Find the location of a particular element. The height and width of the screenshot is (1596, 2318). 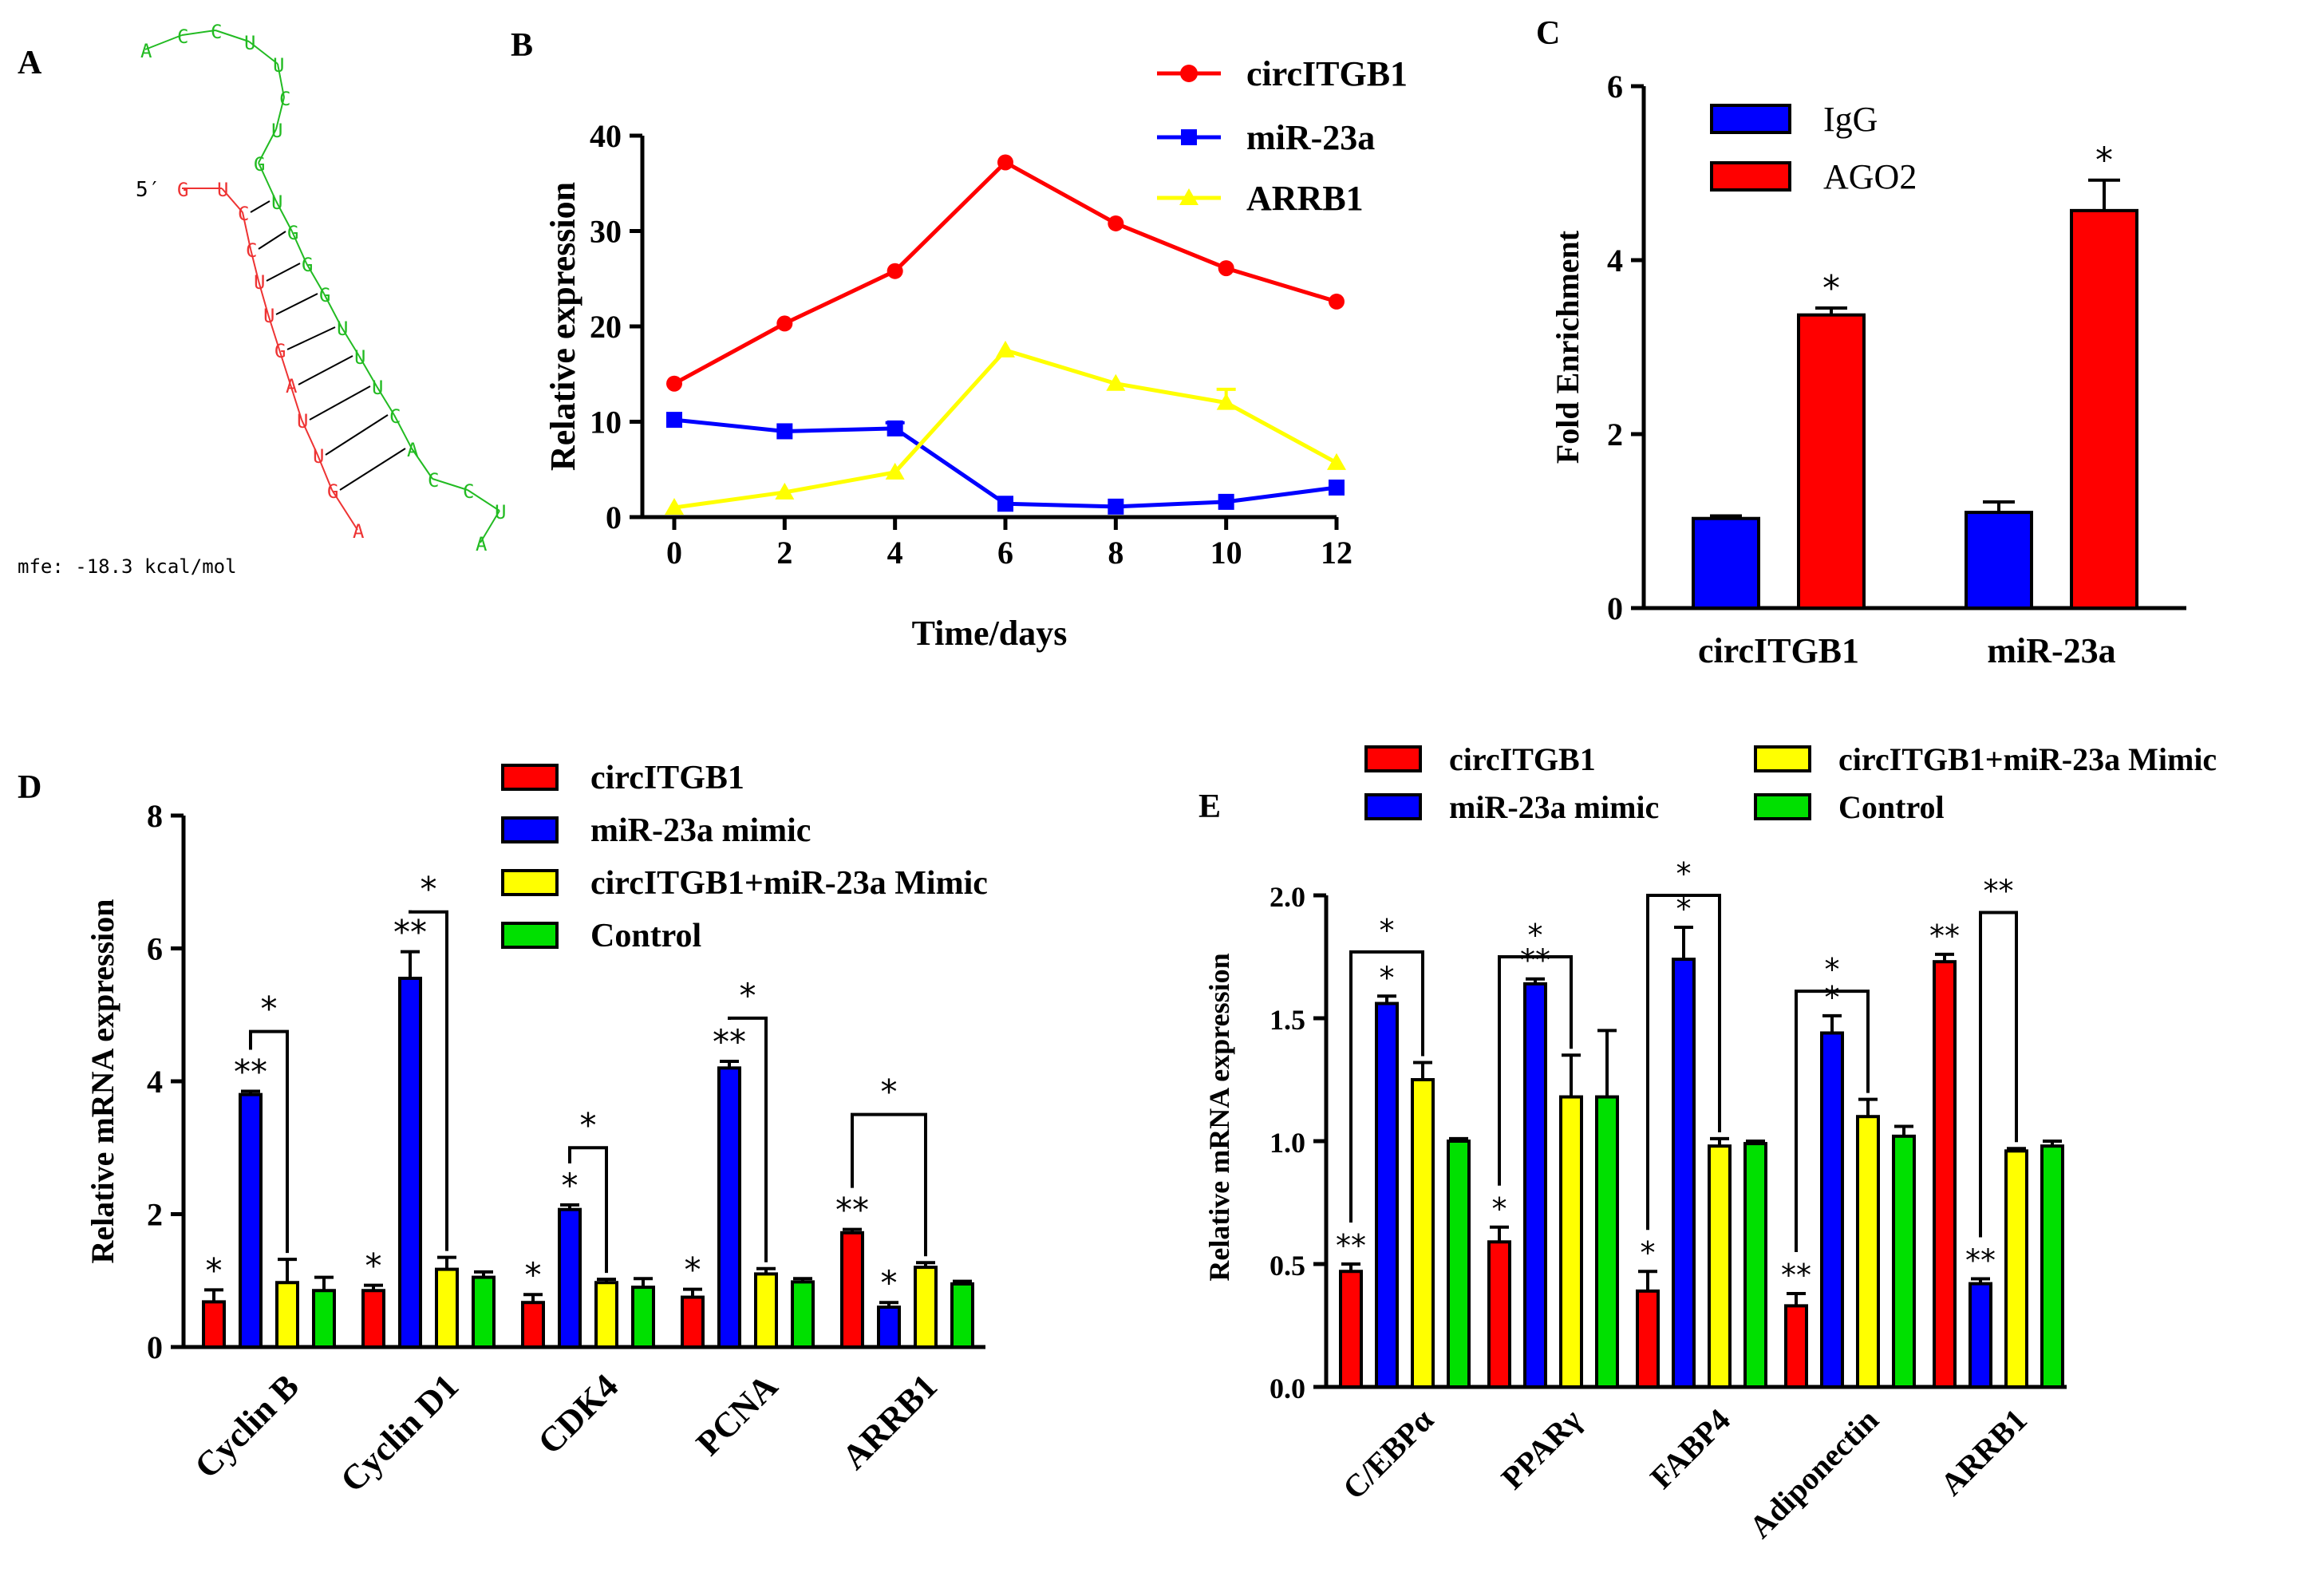

x-tick-label: PCNA is located at coordinates (737, 1414).